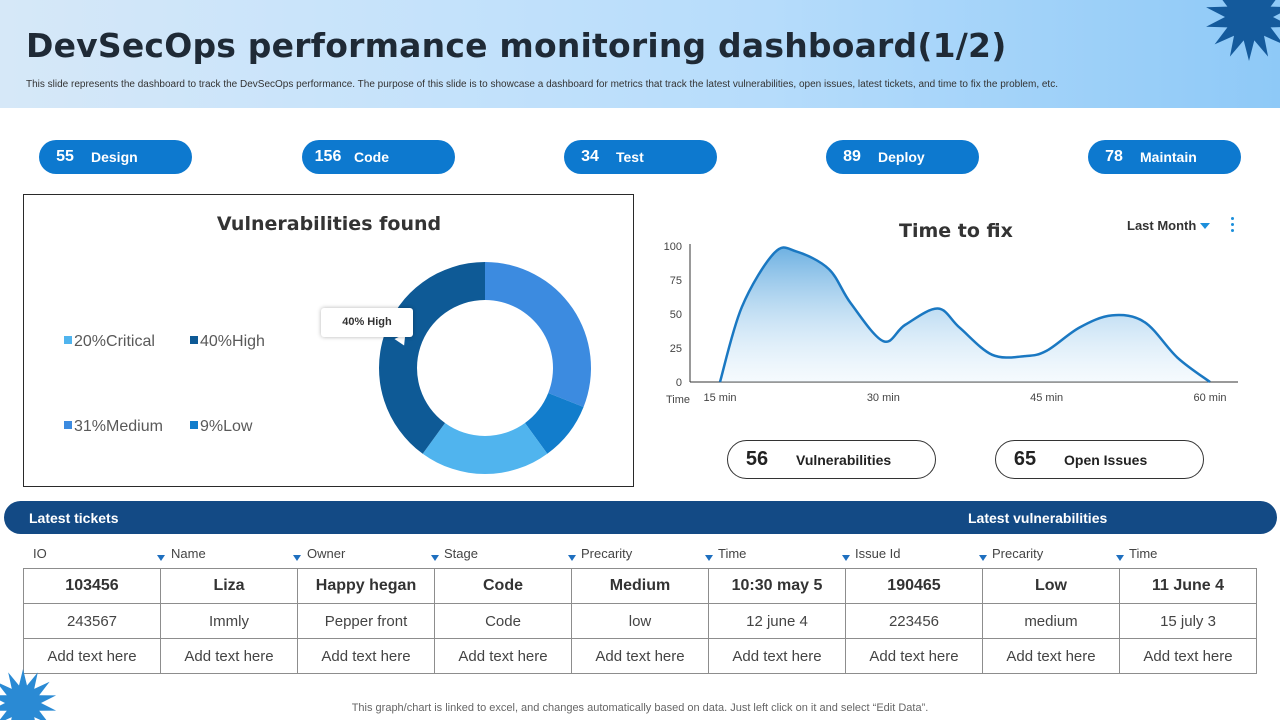  I want to click on stage-pill-maintain: 78 Maintain, so click(1164, 157).